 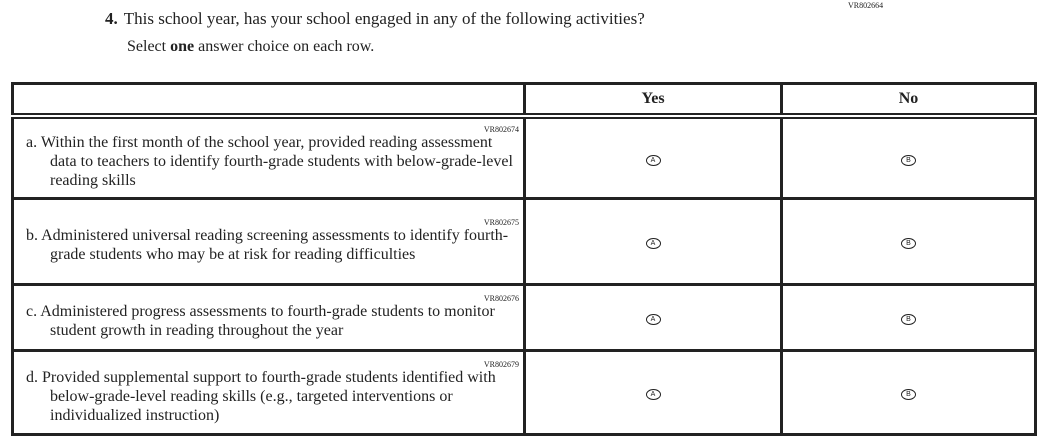 I want to click on row-letter: b., so click(x=32, y=235).